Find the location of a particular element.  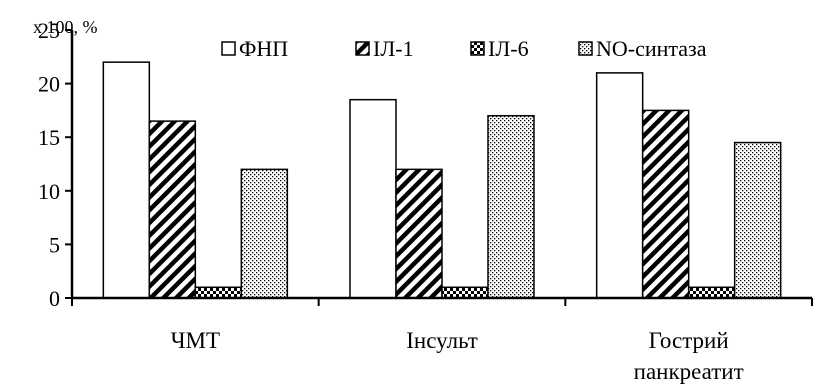

x-category-label: ЧМТ is located at coordinates (195, 340).